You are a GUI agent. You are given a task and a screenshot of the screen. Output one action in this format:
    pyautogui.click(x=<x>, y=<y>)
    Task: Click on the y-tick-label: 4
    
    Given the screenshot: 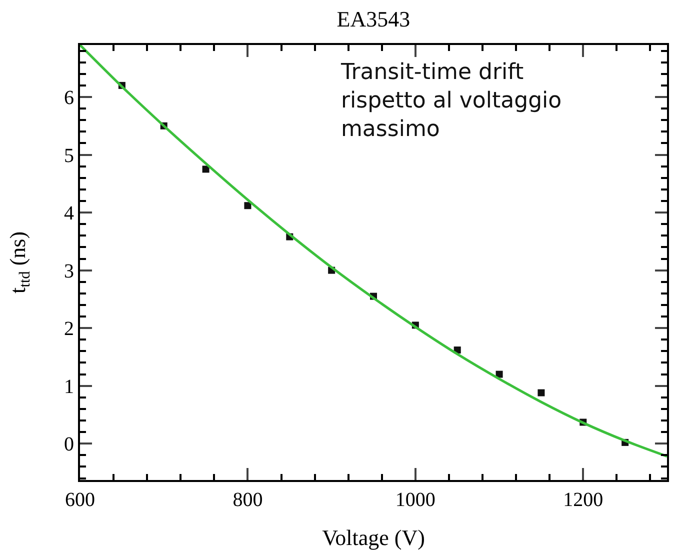 What is the action you would take?
    pyautogui.click(x=69, y=213)
    